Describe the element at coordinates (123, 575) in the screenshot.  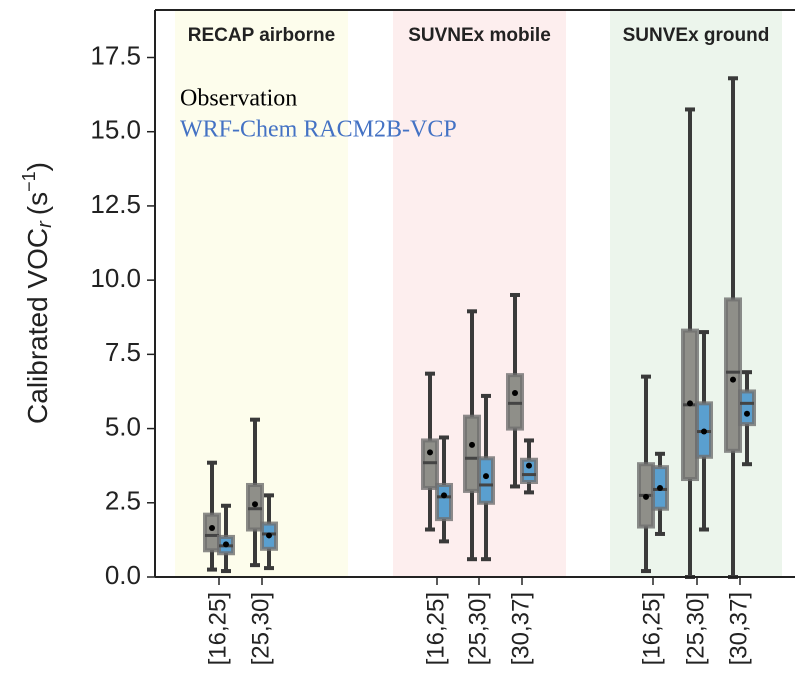
I see `y-tick-label: 0.0` at that location.